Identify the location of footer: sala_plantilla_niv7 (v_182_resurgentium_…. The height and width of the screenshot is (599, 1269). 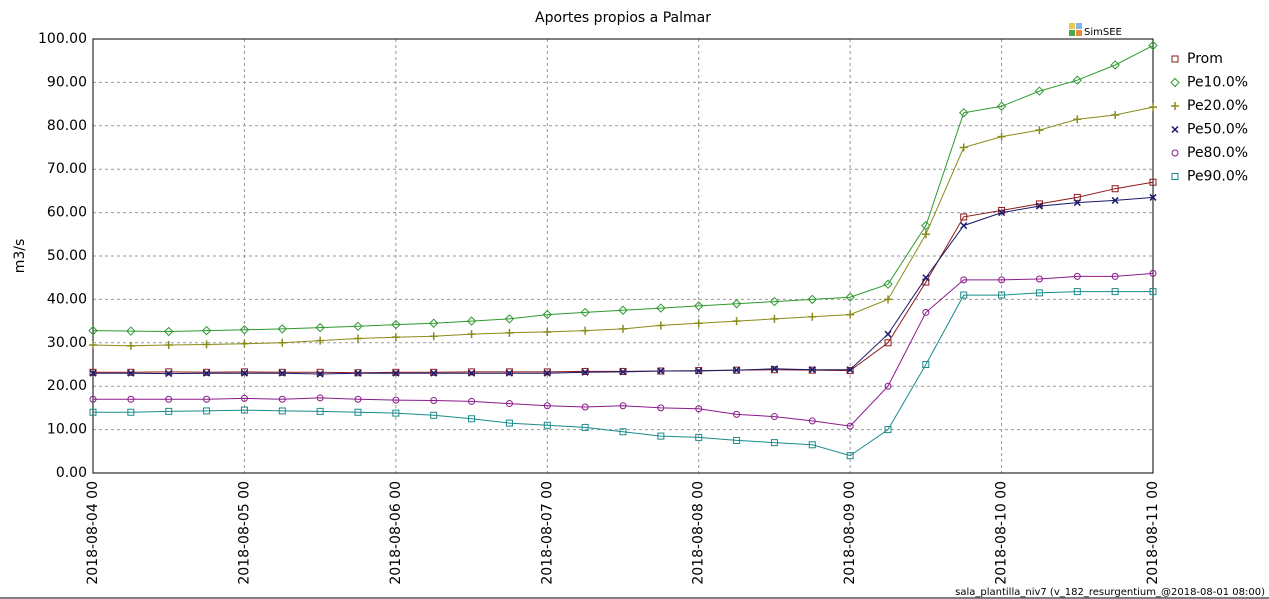
(1110, 592).